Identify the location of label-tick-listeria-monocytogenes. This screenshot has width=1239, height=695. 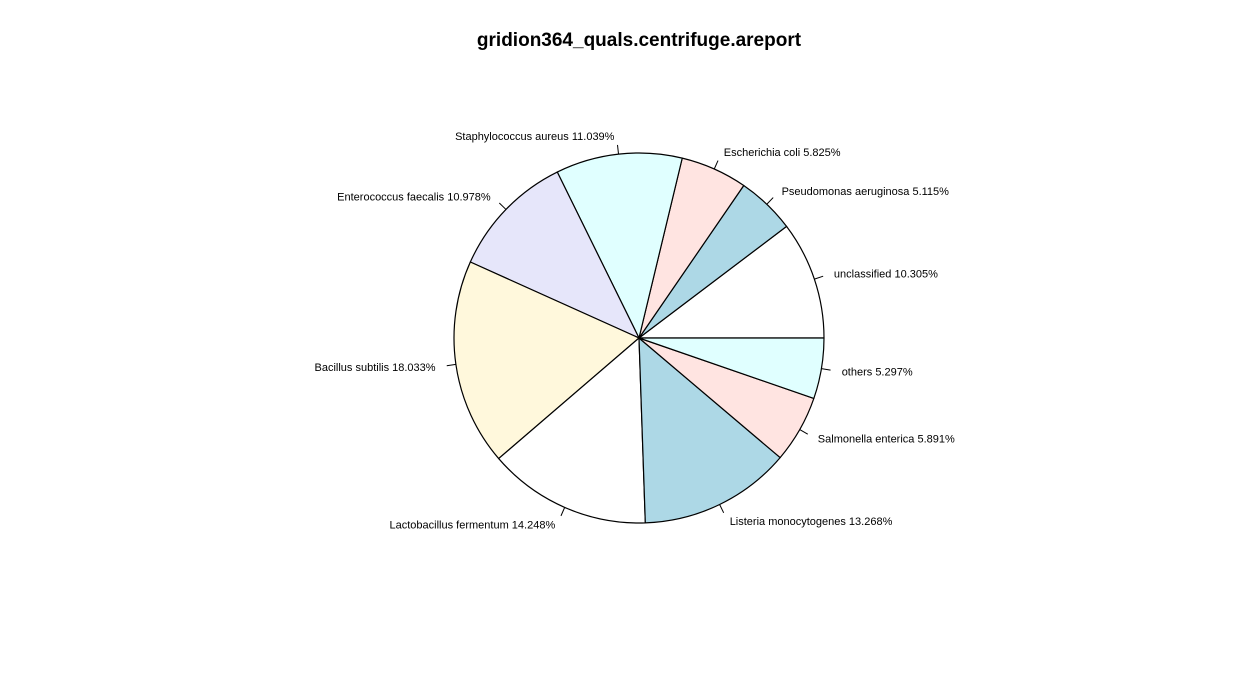
(722, 509).